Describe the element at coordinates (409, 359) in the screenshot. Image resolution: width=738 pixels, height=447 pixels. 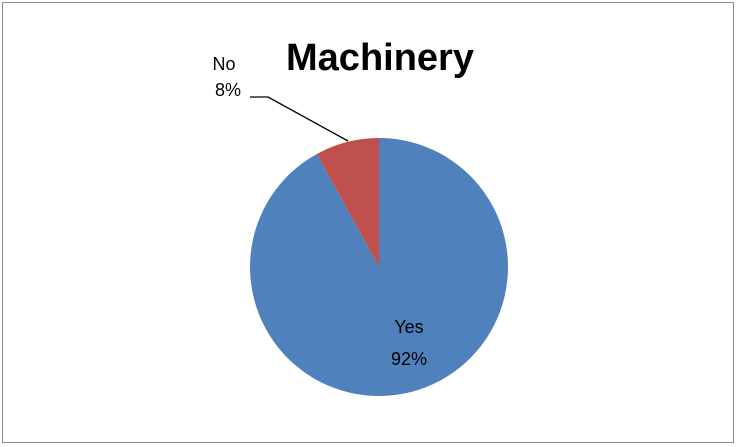
I see `slice-pct-yes: 92%` at that location.